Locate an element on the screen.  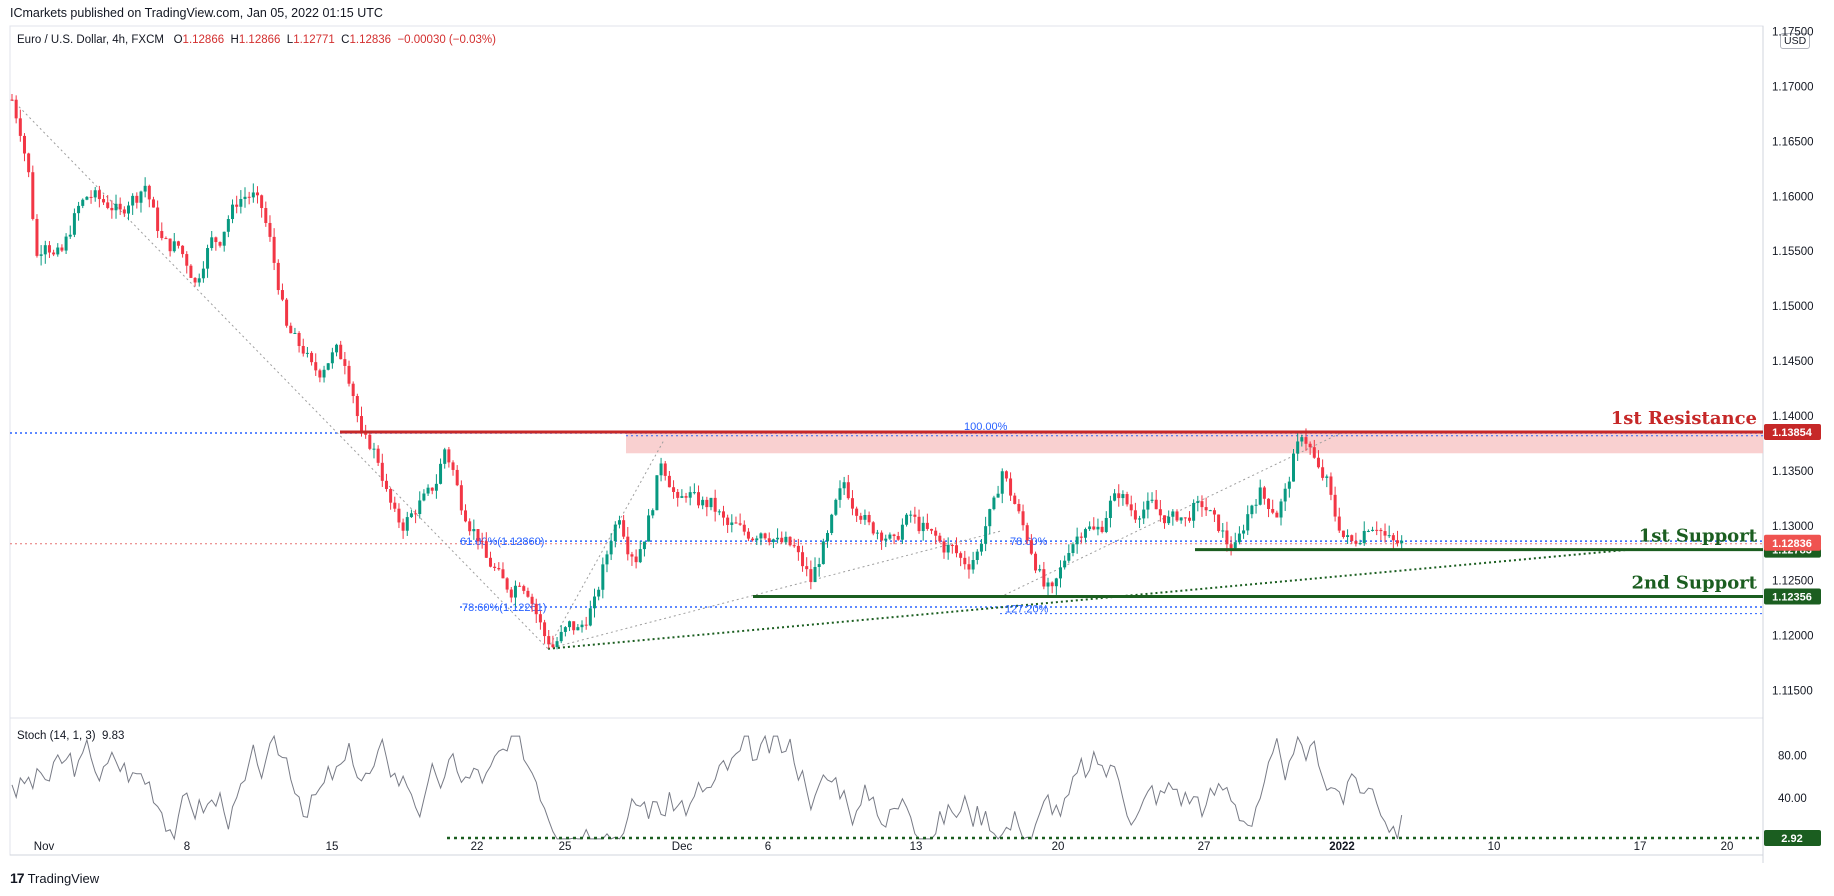
currency-button: USD is located at coordinates (1795, 41).